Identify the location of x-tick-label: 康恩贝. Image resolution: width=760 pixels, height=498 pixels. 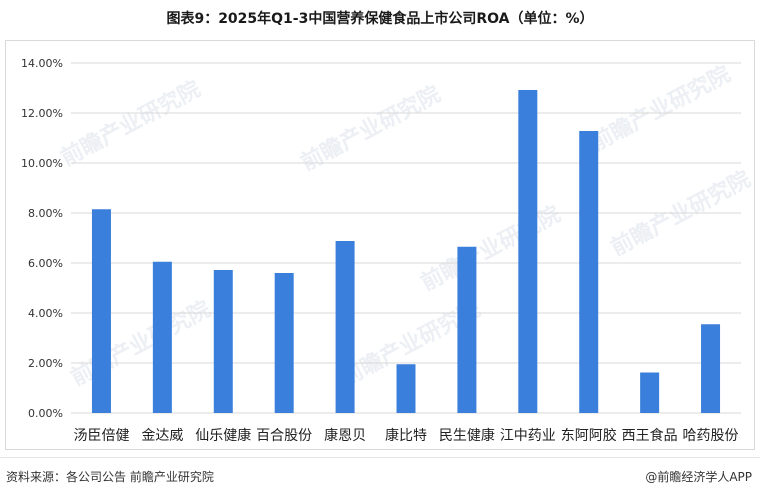
(345, 435).